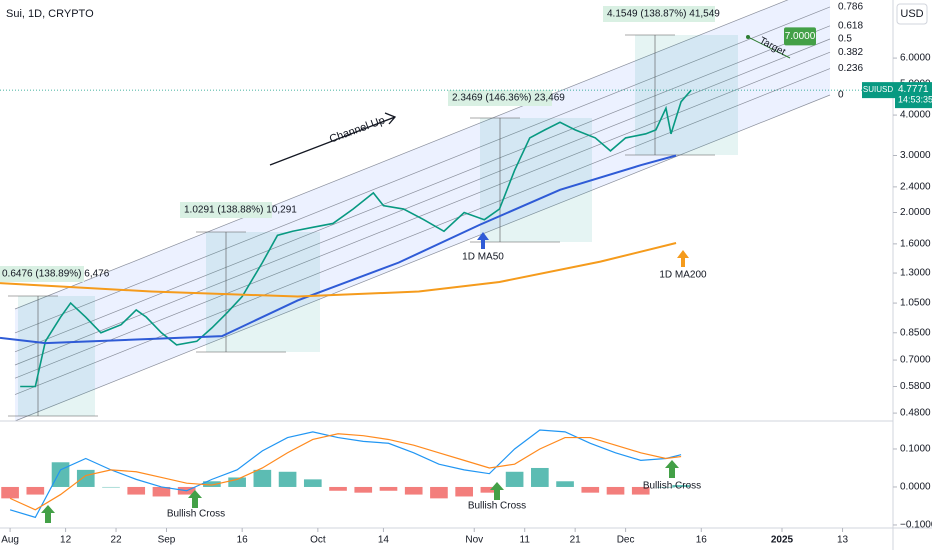  I want to click on x-tick-label: Sep, so click(167, 540).